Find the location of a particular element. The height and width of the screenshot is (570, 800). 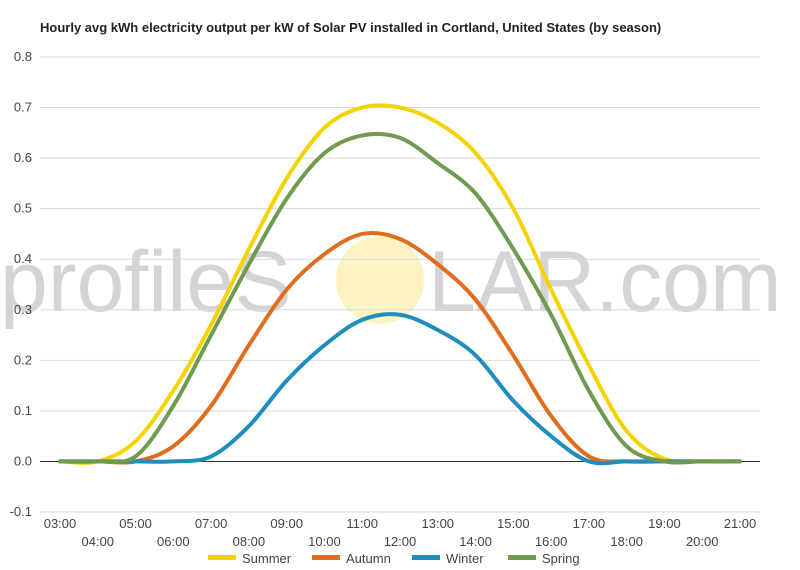

x-tick-label: 05:00 is located at coordinates (135, 523).